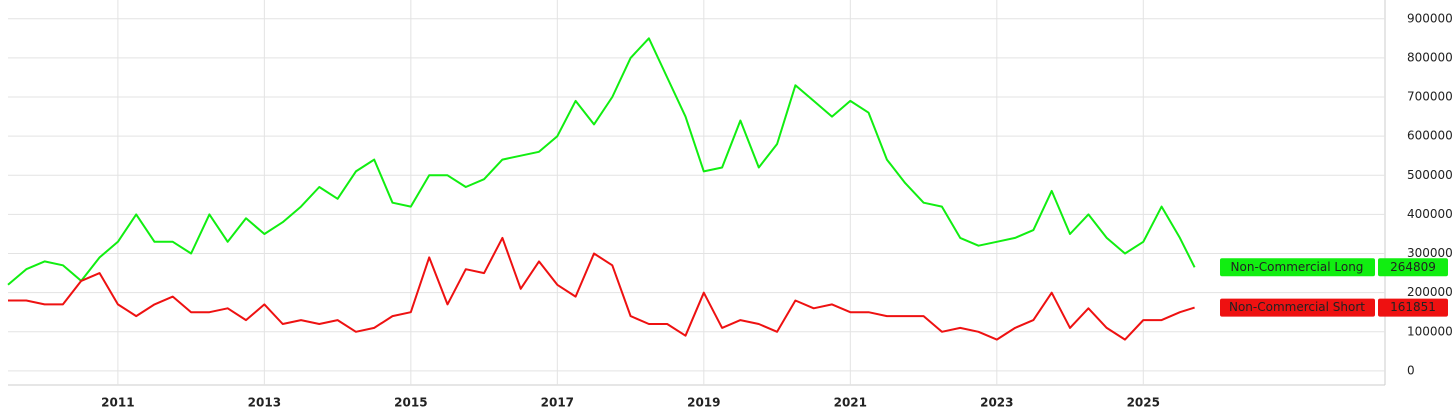 This screenshot has width=1456, height=413. Describe the element at coordinates (703, 403) in the screenshot. I see `x-tick-label: 2019` at that location.